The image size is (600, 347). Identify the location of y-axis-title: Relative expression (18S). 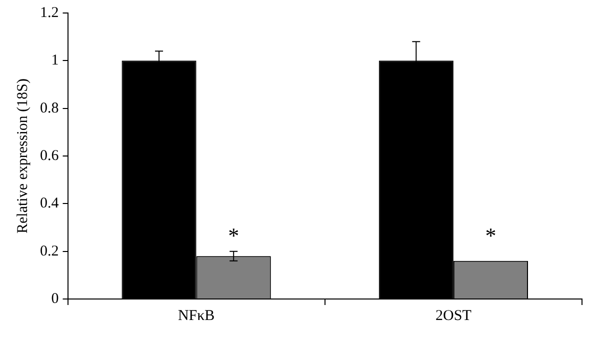
(22, 156).